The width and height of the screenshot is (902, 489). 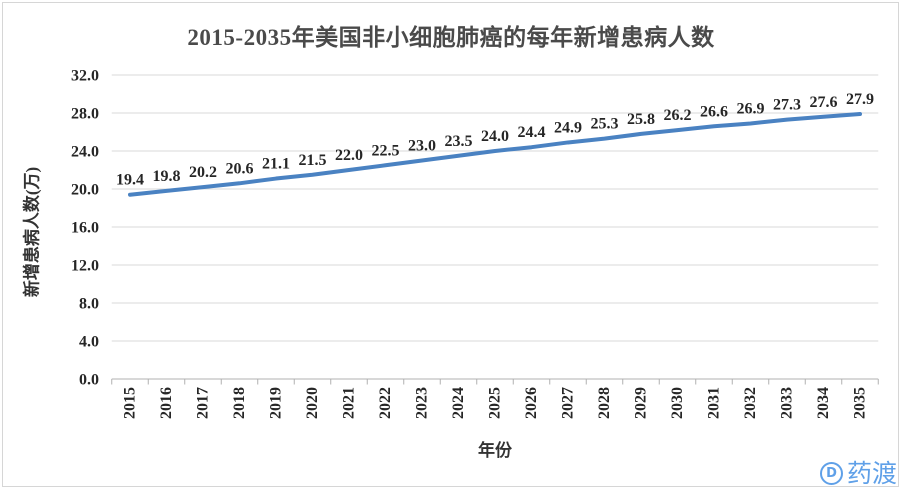 What do you see at coordinates (860, 403) in the screenshot?
I see `x-tick-label: 2035` at bounding box center [860, 403].